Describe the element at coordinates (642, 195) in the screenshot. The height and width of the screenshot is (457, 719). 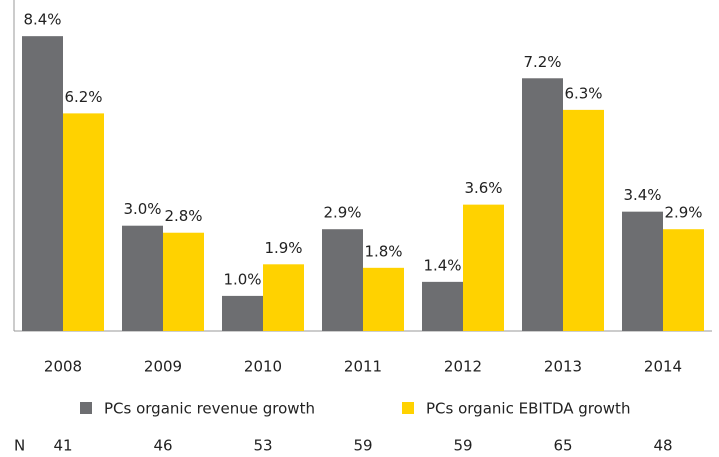
I see `value-label: 3.4%` at that location.